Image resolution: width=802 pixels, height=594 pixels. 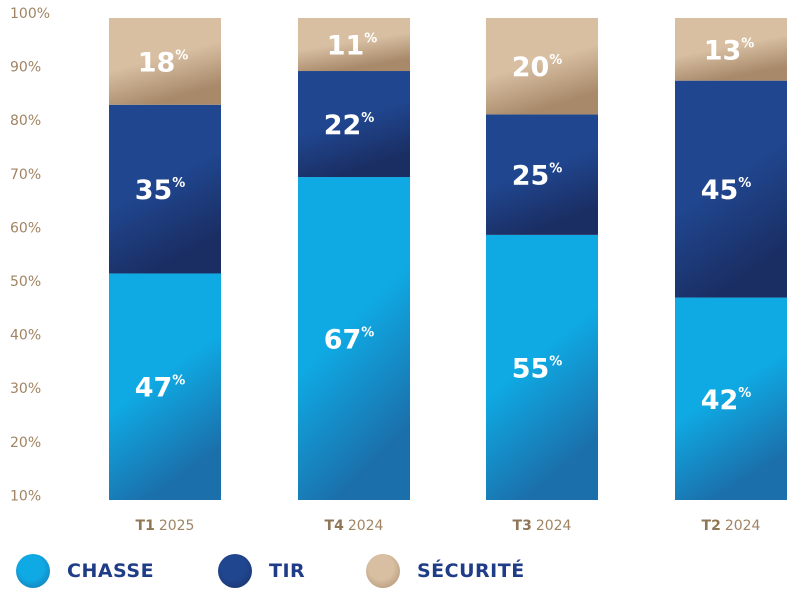 I want to click on y-tick-label: 40%, so click(x=25, y=336).